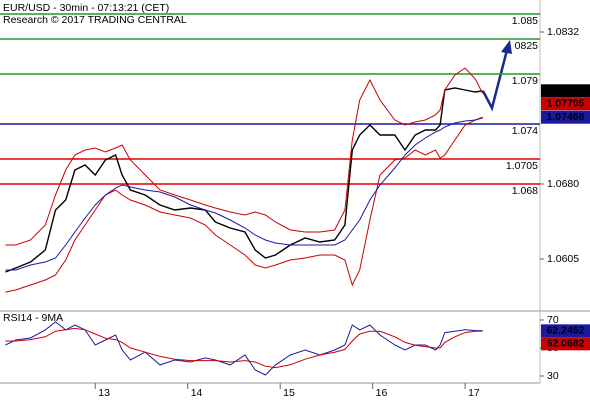 This screenshot has height=400, width=590. I want to click on level-label: 0825, so click(527, 46).